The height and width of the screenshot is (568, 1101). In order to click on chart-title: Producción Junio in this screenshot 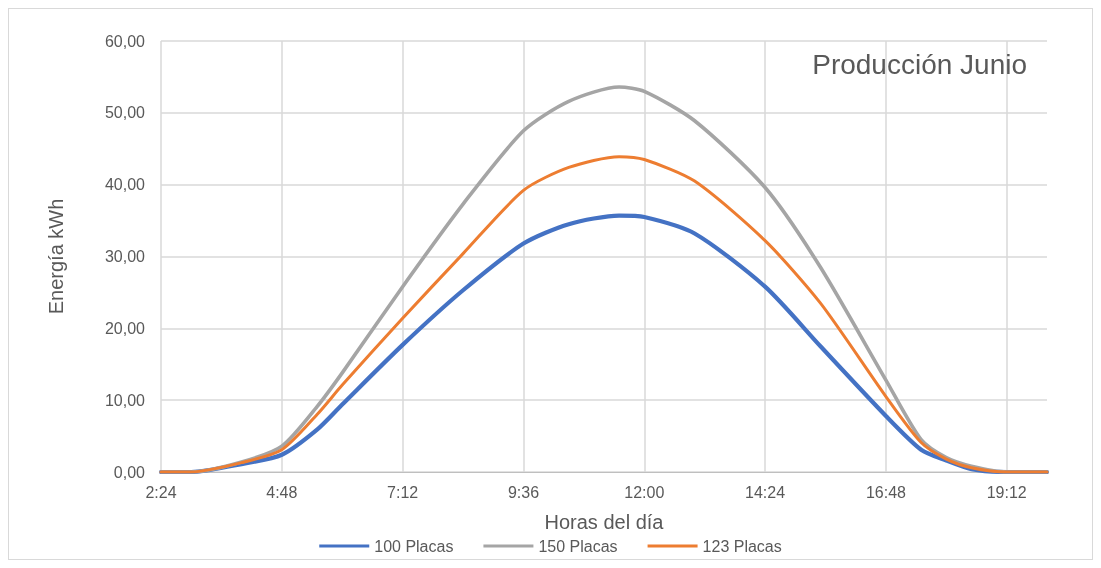, I will do `click(920, 64)`.